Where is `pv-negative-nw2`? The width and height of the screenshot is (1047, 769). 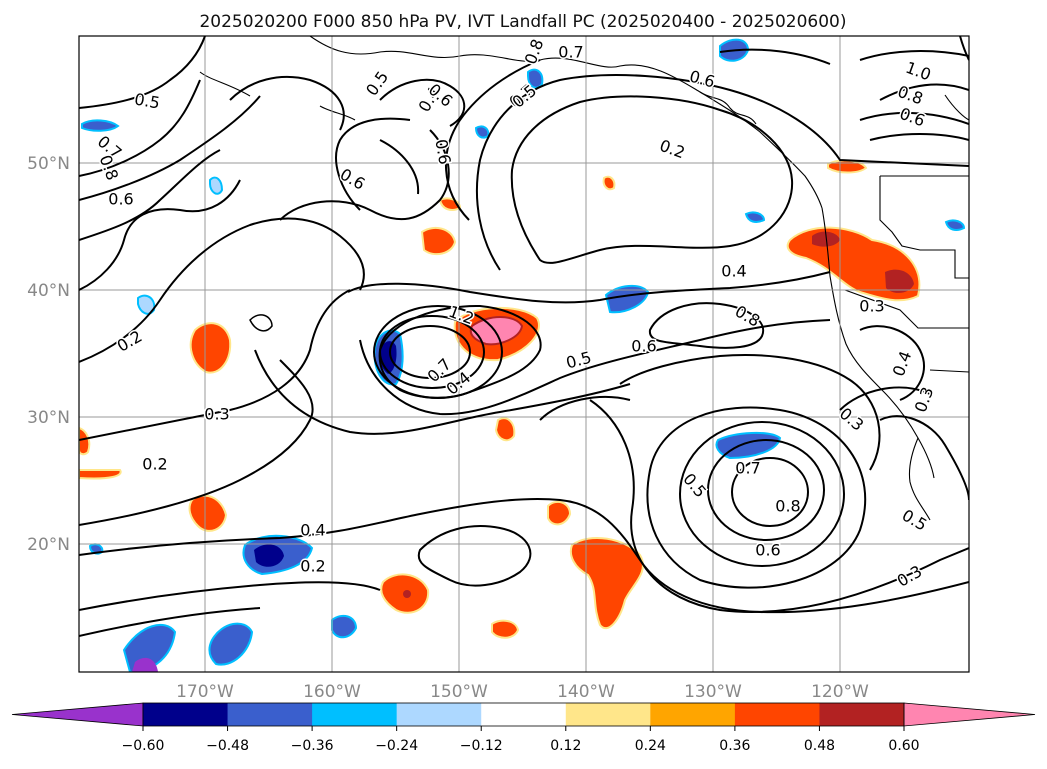
pv-negative-nw2 is located at coordinates (146, 304).